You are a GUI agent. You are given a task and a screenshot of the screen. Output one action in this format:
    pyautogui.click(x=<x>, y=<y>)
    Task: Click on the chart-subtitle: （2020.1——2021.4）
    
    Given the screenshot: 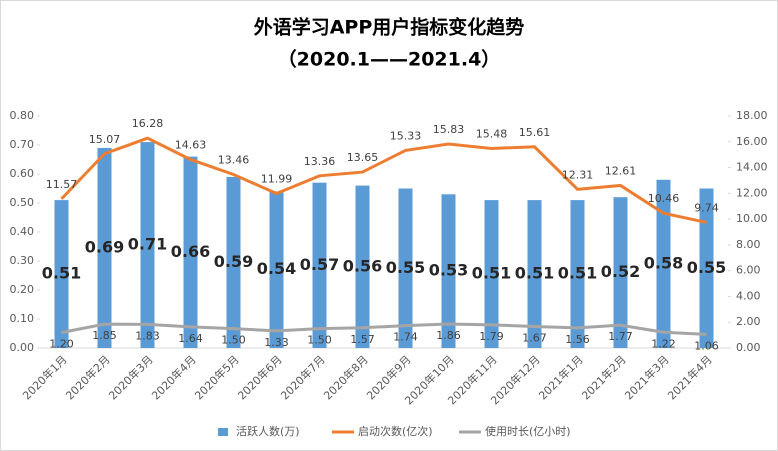 What is the action you would take?
    pyautogui.click(x=389, y=59)
    